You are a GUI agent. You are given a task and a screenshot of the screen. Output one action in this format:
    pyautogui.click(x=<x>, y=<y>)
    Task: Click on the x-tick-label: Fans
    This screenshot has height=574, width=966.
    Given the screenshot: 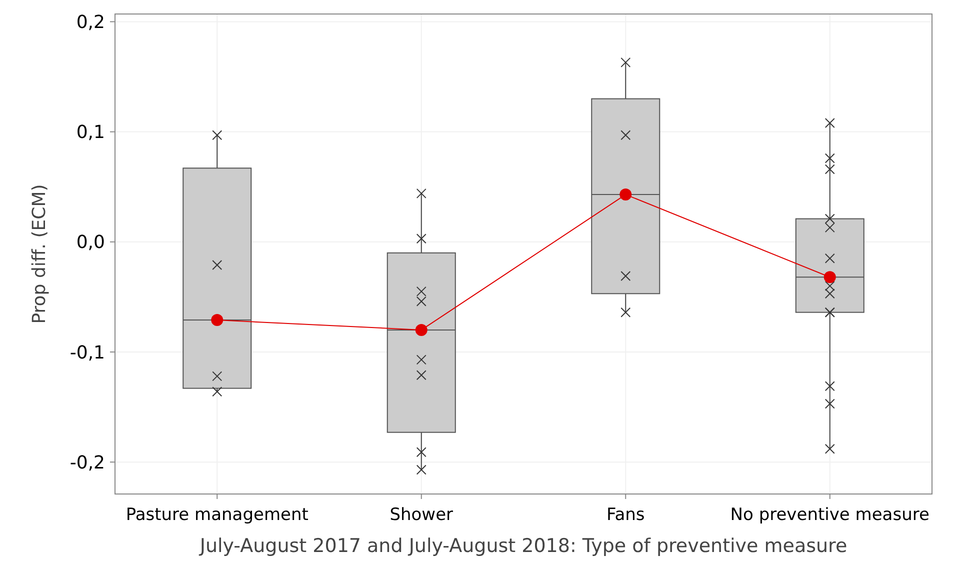 What is the action you would take?
    pyautogui.click(x=625, y=515)
    